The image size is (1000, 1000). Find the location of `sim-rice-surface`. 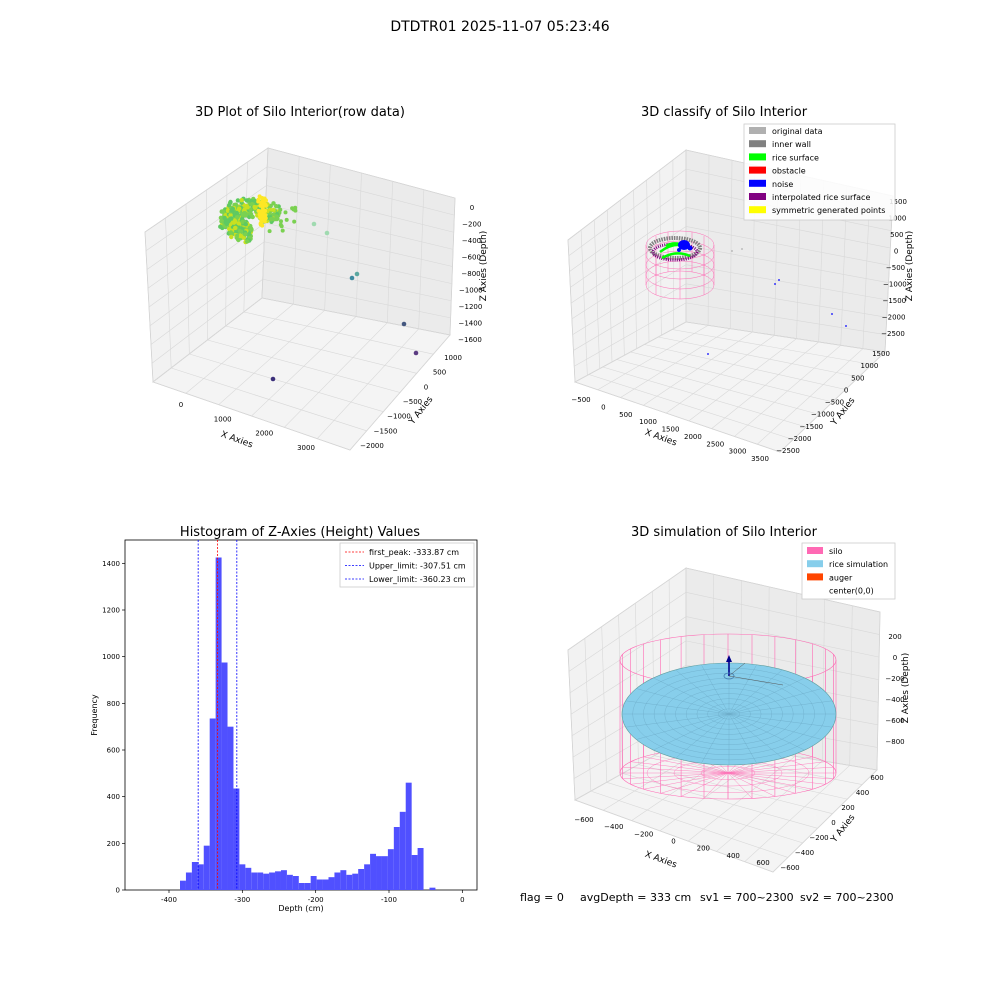

sim-rice-surface is located at coordinates (729, 714).